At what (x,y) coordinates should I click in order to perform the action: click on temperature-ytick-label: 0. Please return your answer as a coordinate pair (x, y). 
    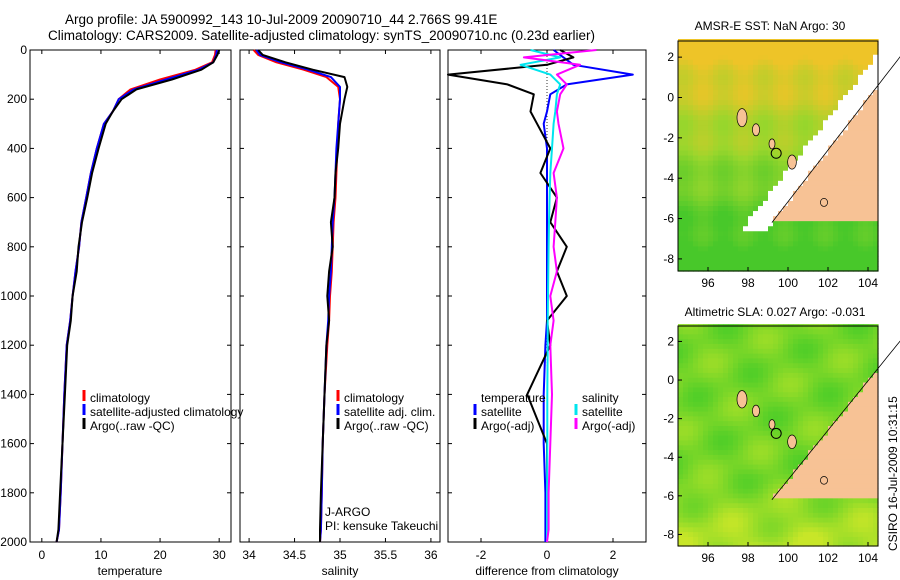
    Looking at the image, I should click on (23, 50).